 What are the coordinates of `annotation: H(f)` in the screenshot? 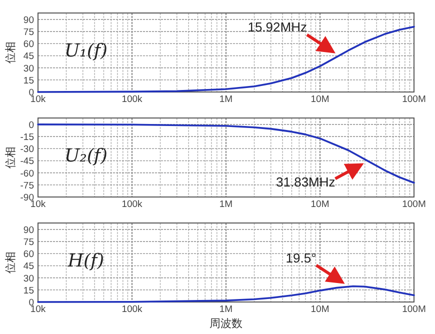 It's located at (85, 261).